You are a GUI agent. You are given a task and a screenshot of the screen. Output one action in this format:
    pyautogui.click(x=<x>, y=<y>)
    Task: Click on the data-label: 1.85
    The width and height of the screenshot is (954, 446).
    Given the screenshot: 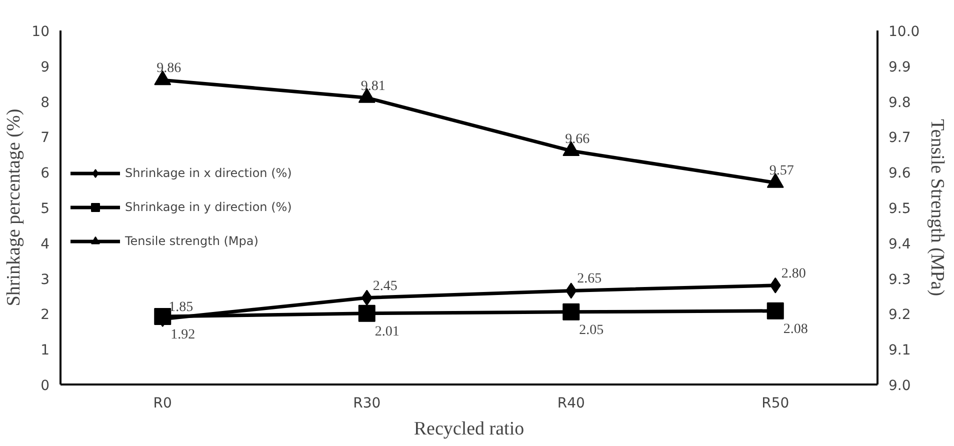 What is the action you would take?
    pyautogui.click(x=181, y=308)
    